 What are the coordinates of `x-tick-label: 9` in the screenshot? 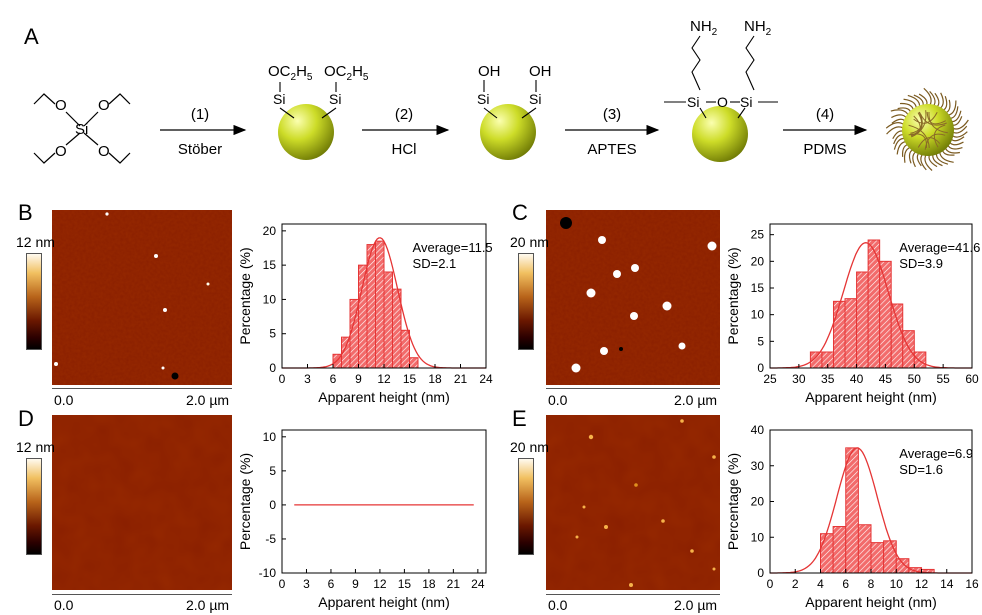 It's located at (358, 379).